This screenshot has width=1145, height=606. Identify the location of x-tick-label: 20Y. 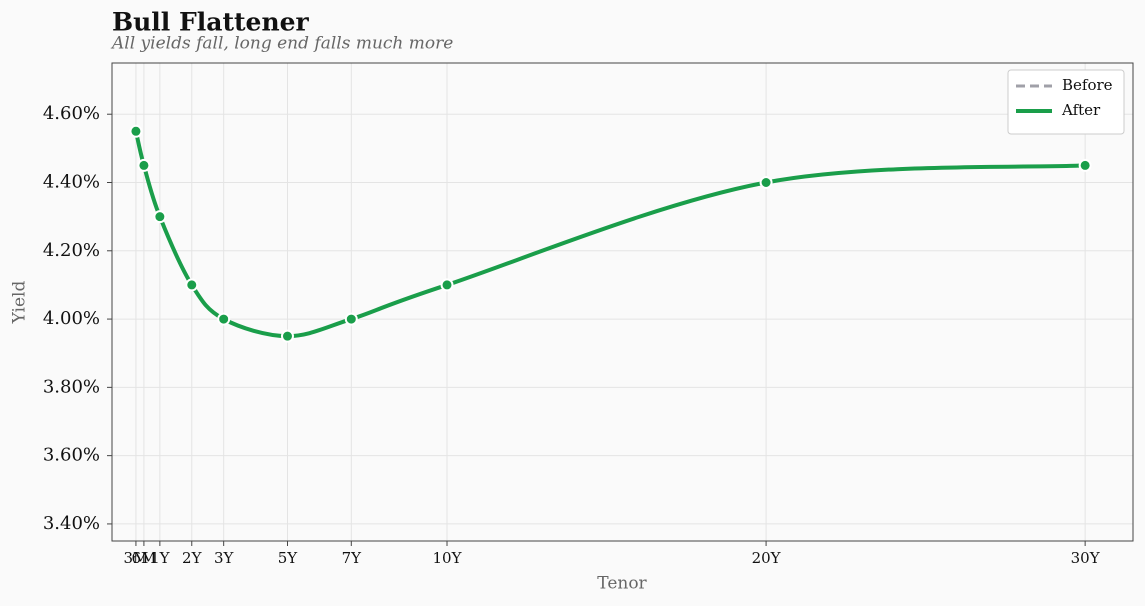
(767, 558).